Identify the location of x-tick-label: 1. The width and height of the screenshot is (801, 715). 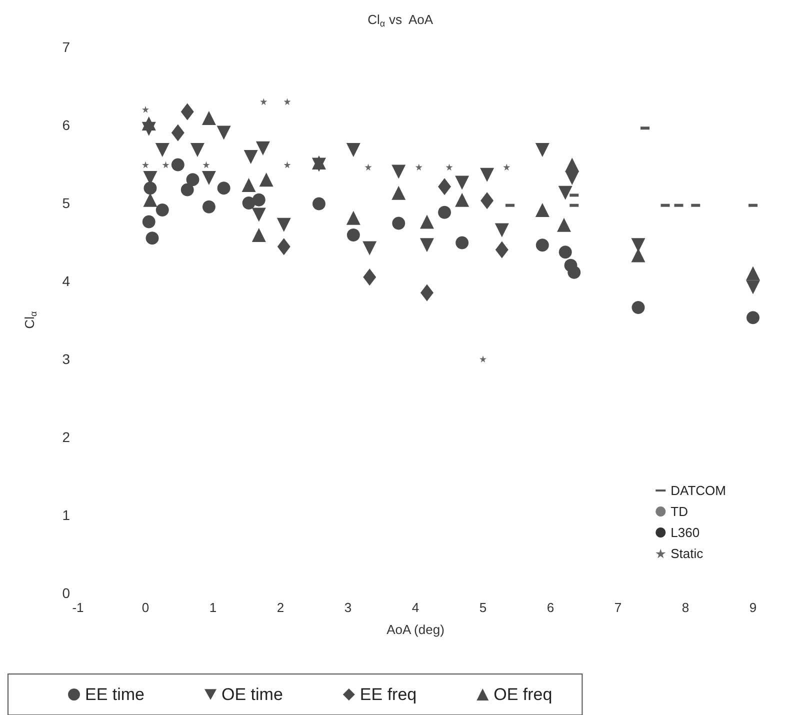
(213, 607).